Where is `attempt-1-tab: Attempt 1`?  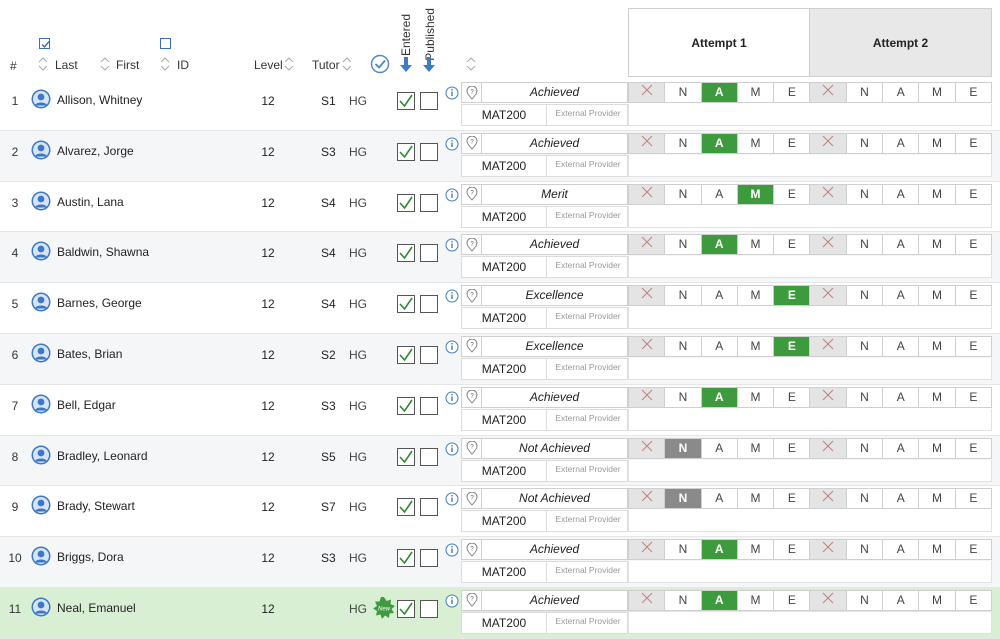 attempt-1-tab: Attempt 1 is located at coordinates (719, 42).